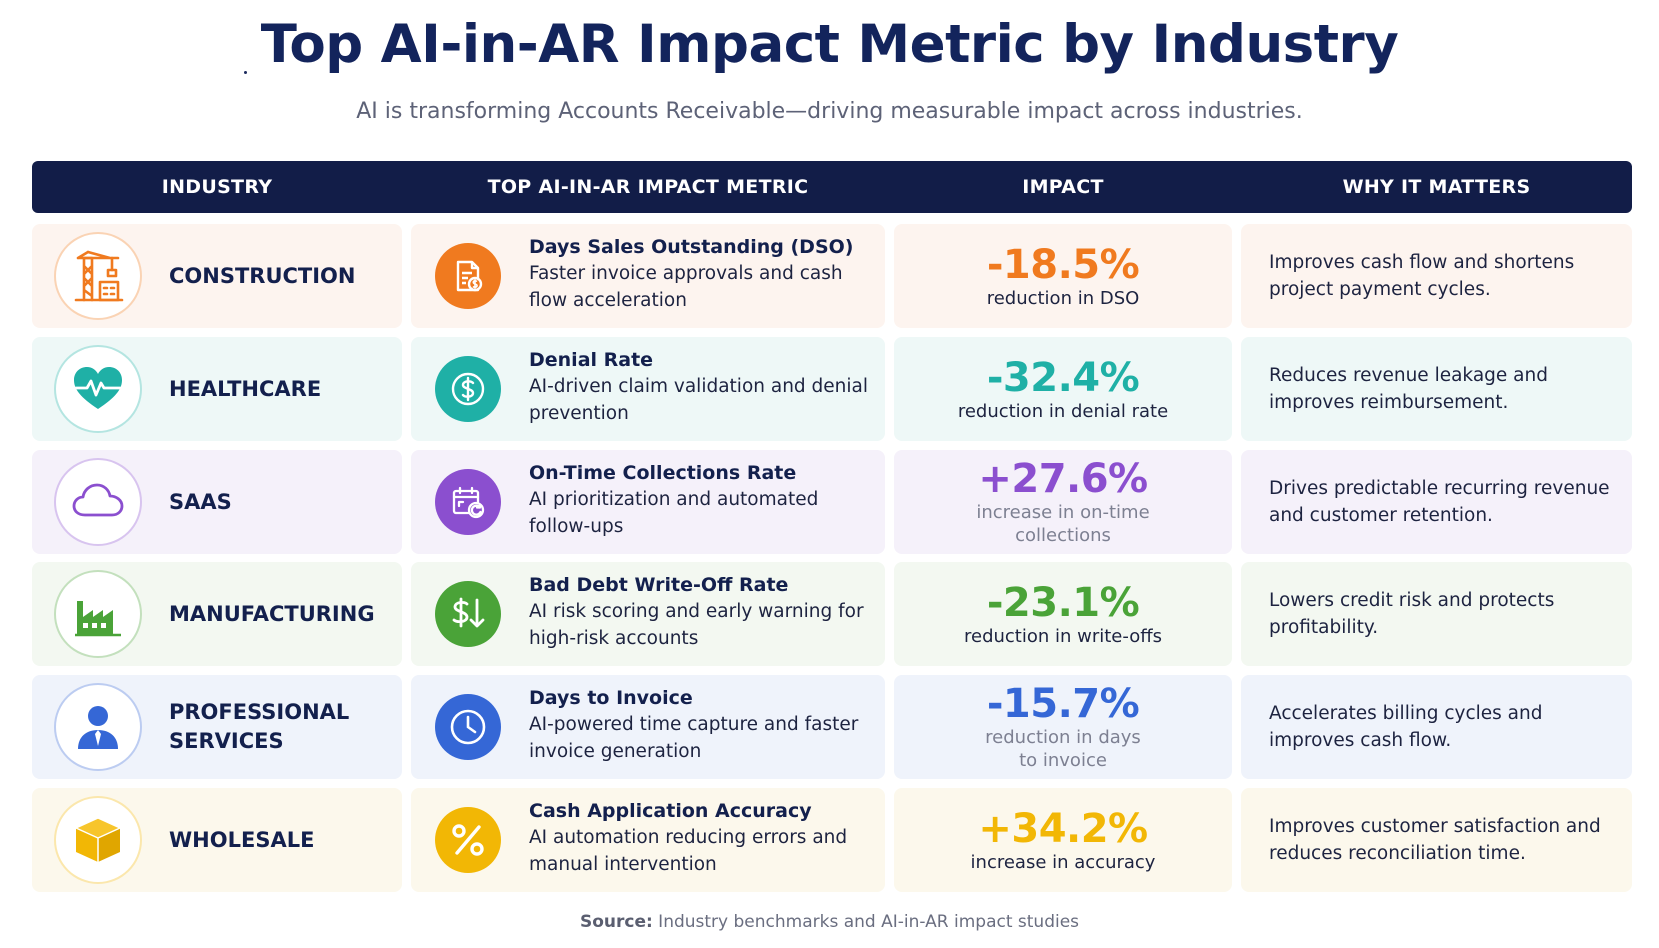  I want to click on metric-title: Bad Debt Write-Off Rate, so click(659, 585).